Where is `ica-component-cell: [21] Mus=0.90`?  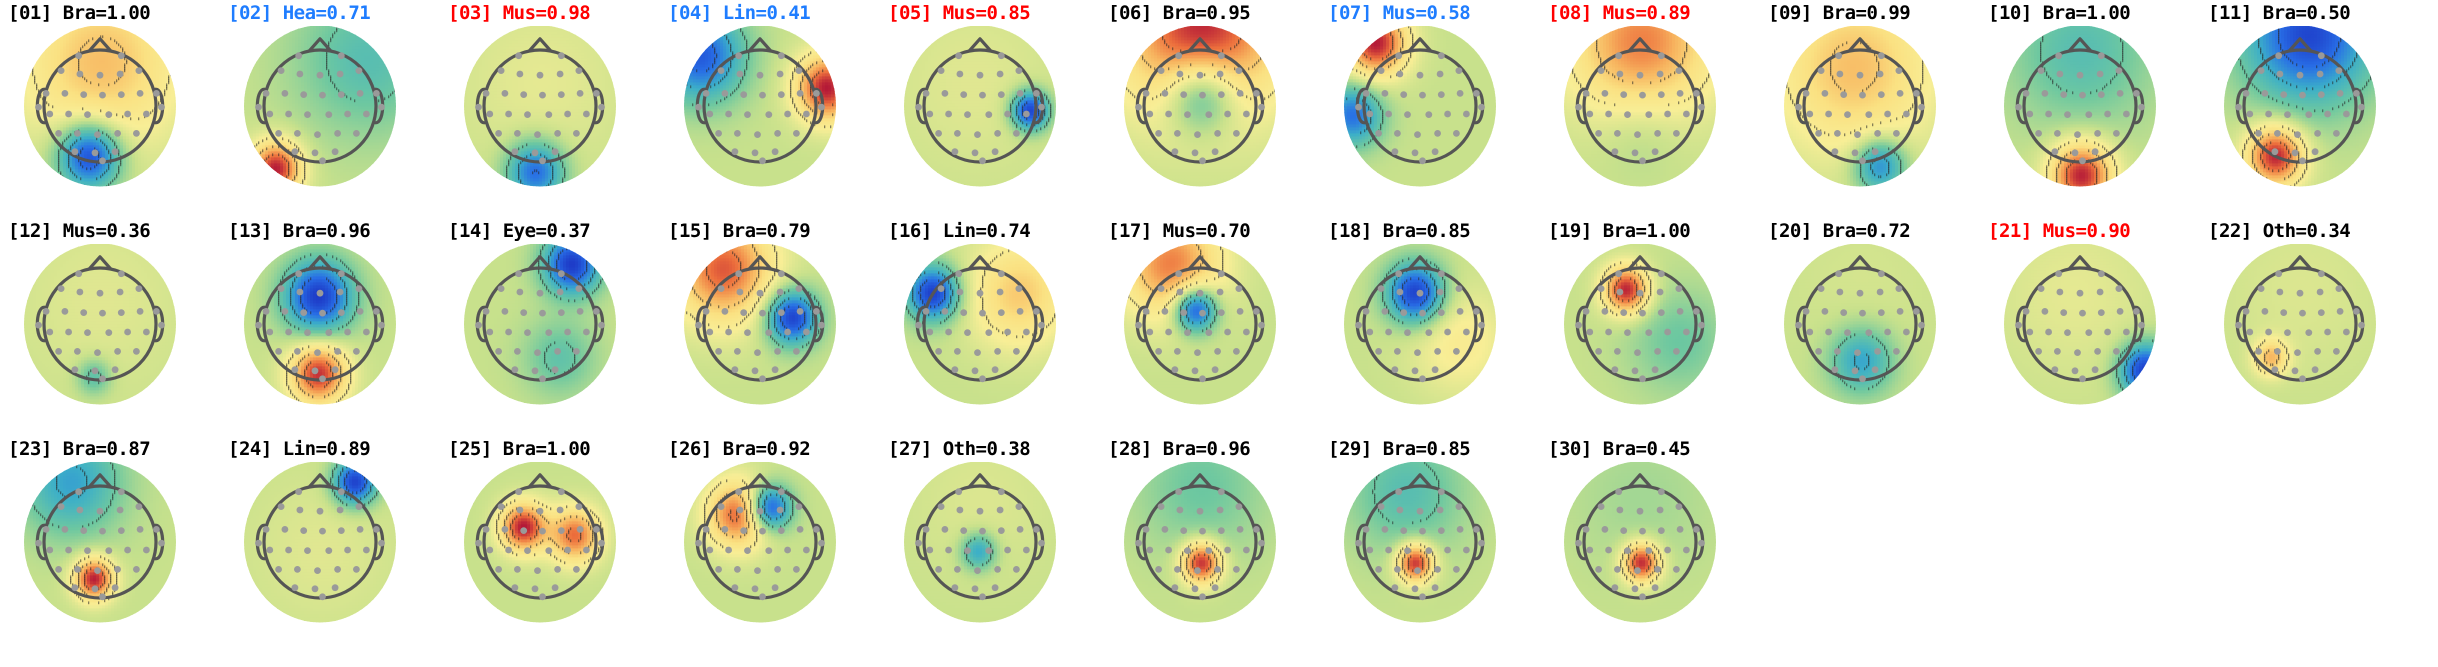
ica-component-cell: [21] Mus=0.90 is located at coordinates (2094, 318).